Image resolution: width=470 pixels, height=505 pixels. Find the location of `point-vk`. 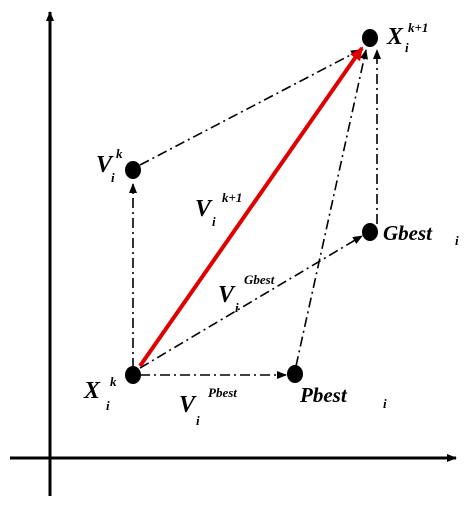

point-vk is located at coordinates (133, 170).